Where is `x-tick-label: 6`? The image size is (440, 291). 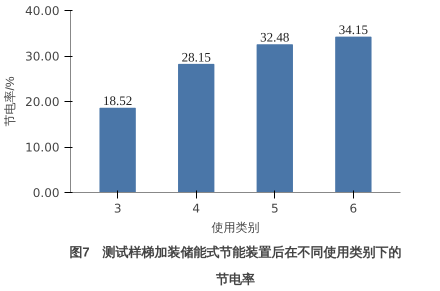
x-tick-label: 6 is located at coordinates (354, 209).